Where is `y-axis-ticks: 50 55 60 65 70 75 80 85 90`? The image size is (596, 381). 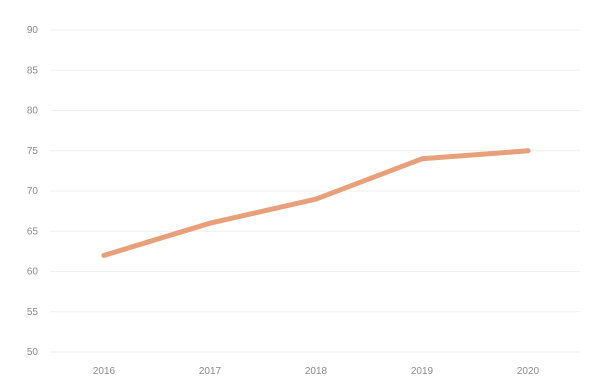
y-axis-ticks: 50 55 60 65 70 75 80 85 90 is located at coordinates (33, 191).